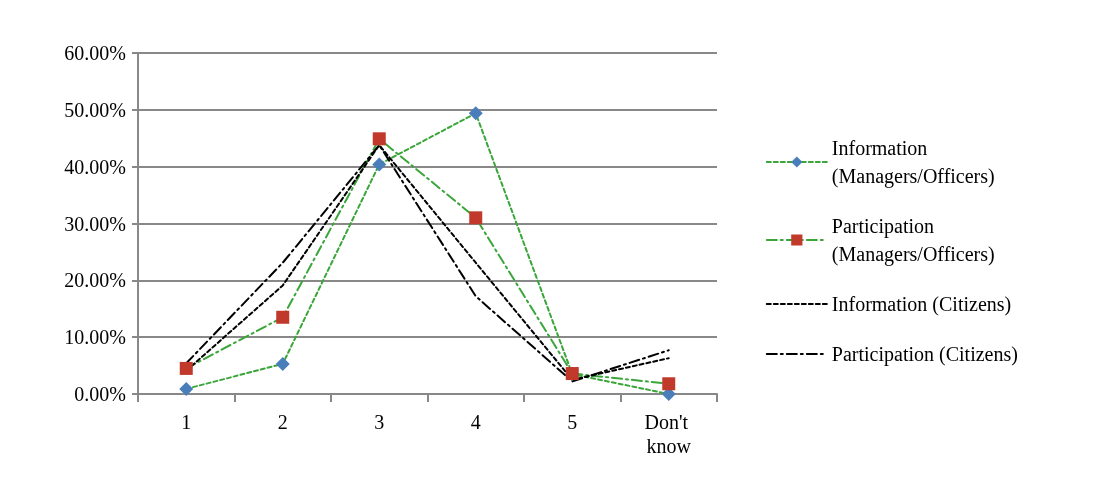  I want to click on y-tick-label: 10.00%, so click(95, 337).